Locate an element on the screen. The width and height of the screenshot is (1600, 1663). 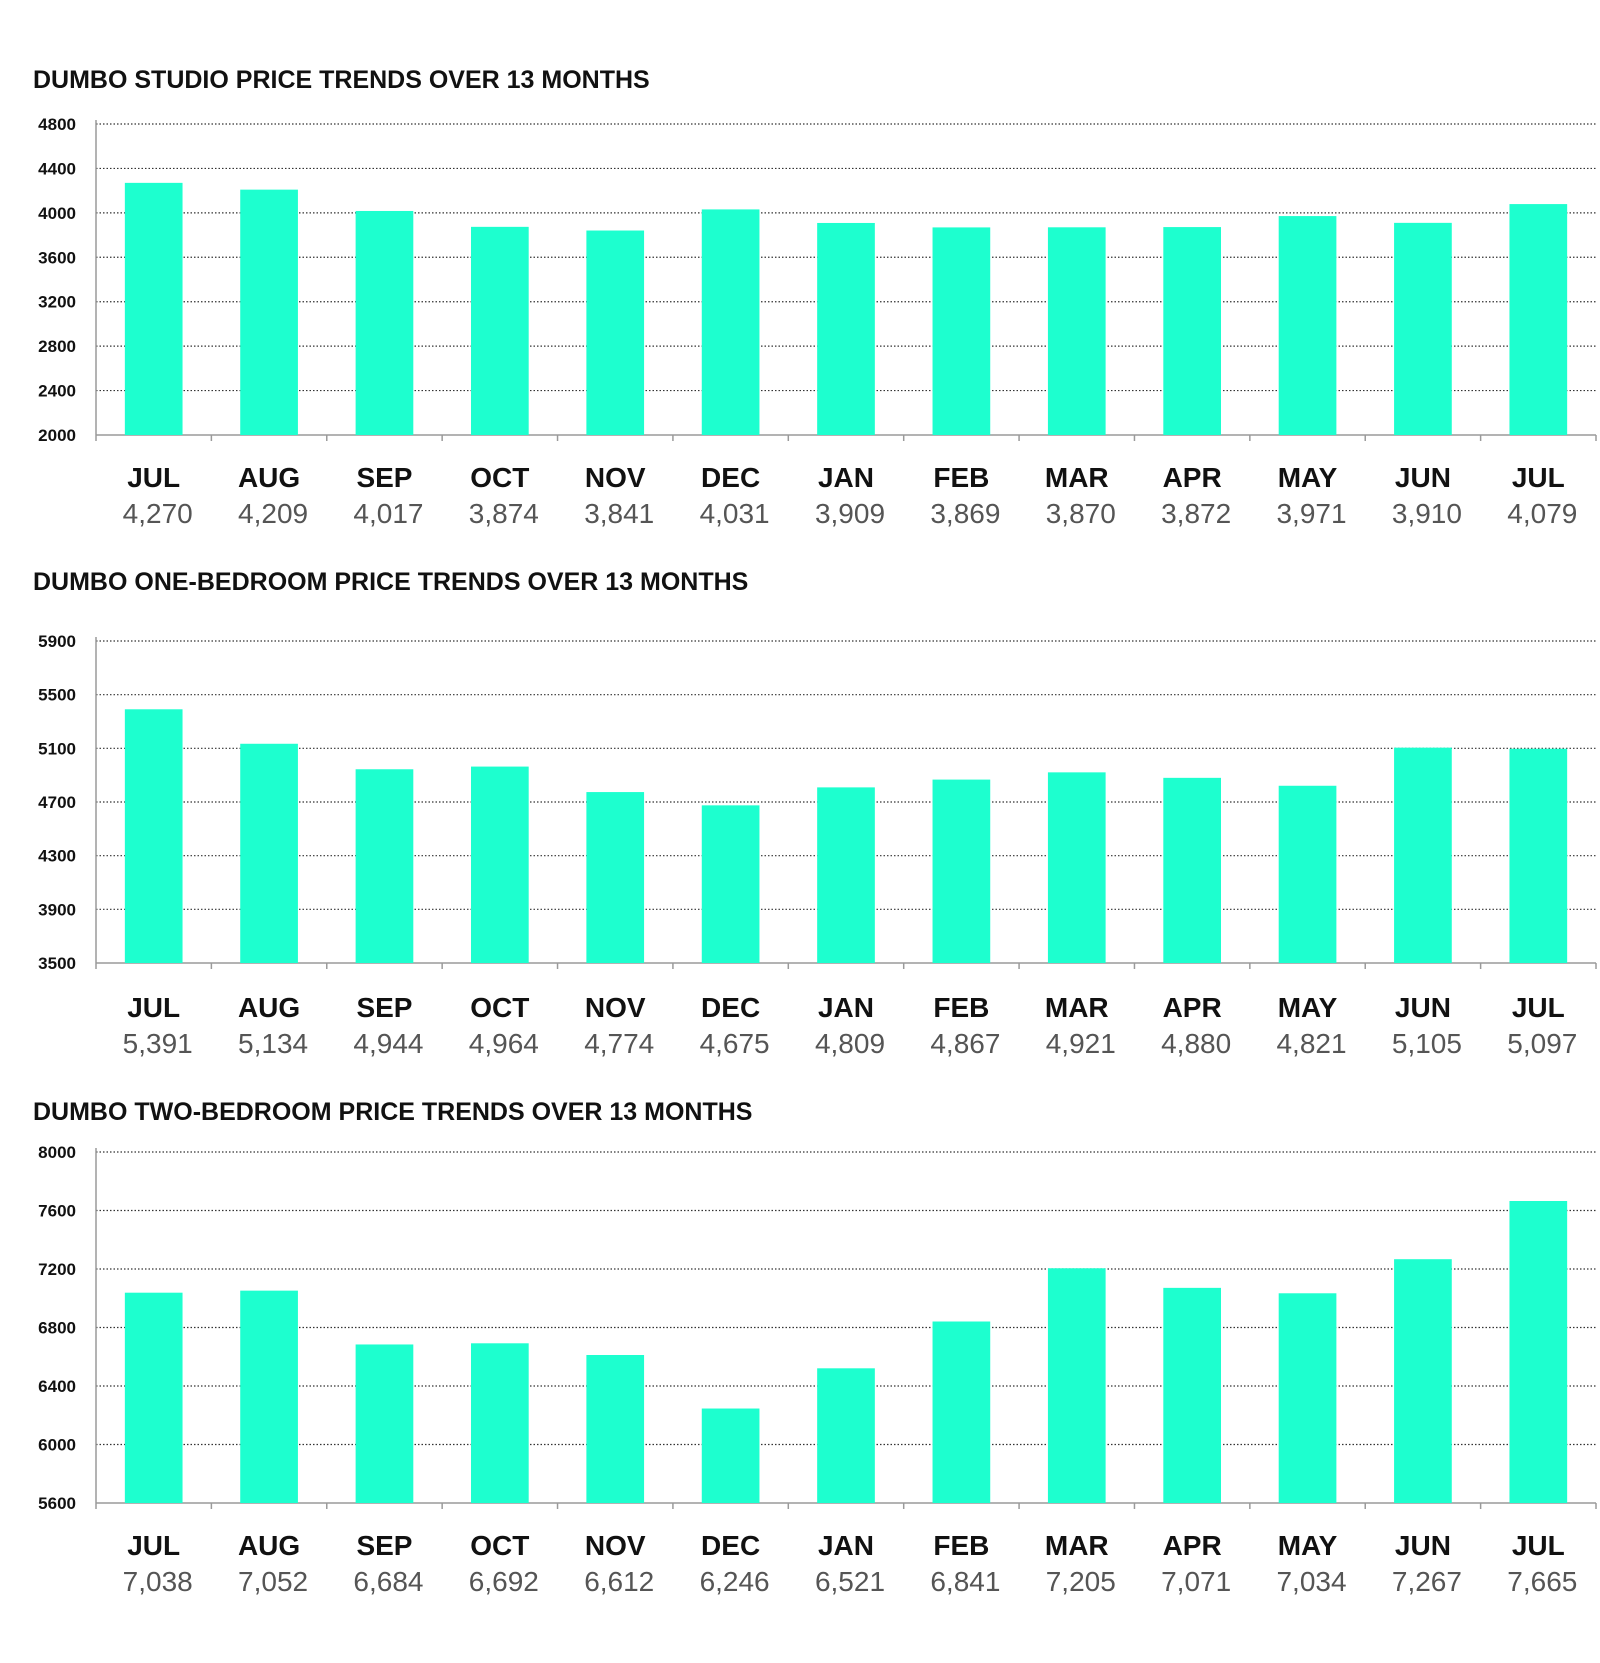
data-label: 6,841 is located at coordinates (965, 1581).